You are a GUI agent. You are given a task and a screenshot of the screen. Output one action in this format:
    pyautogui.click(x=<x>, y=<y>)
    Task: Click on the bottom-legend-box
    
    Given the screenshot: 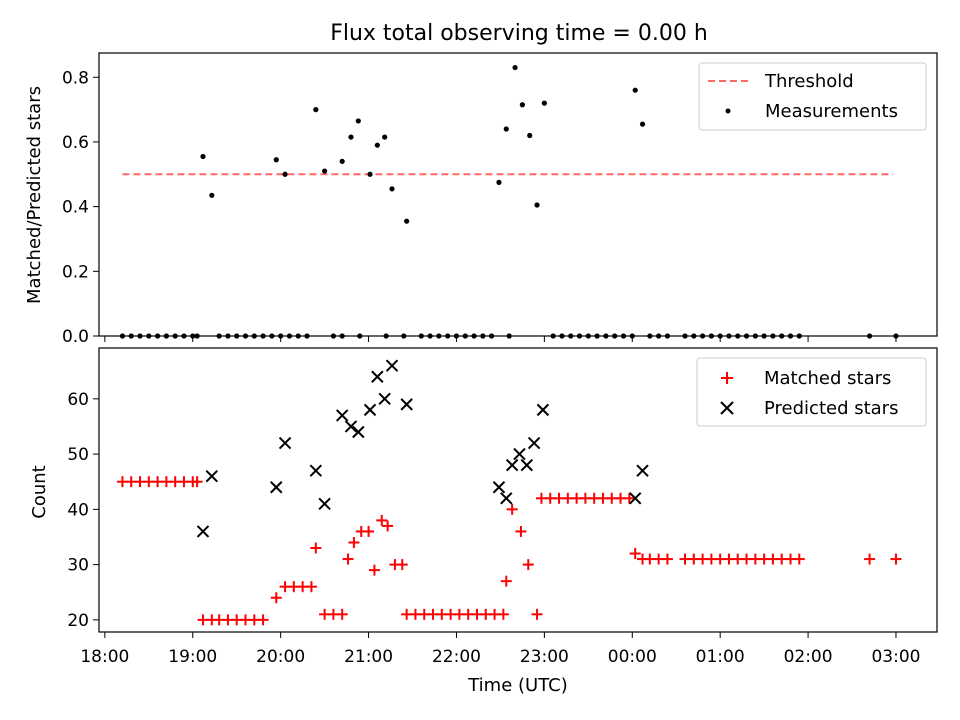 What is the action you would take?
    pyautogui.click(x=811, y=392)
    